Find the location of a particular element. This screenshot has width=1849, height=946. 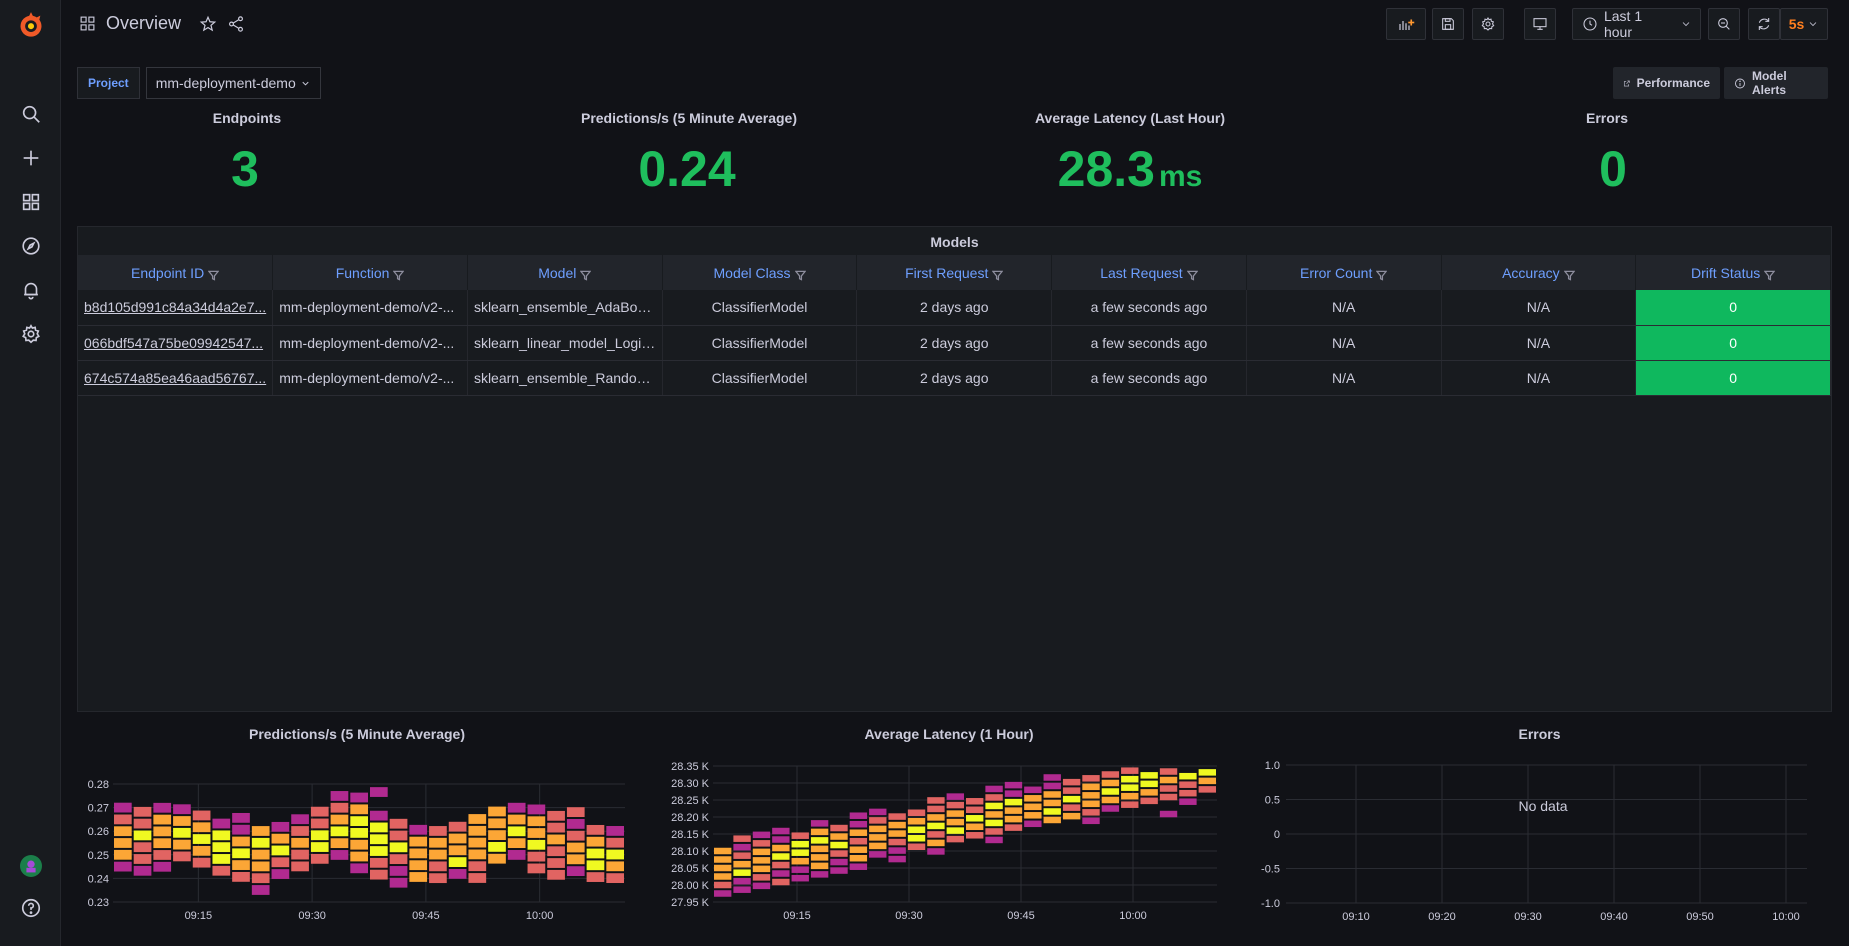

dashboard-title: Overview is located at coordinates (162, 23).